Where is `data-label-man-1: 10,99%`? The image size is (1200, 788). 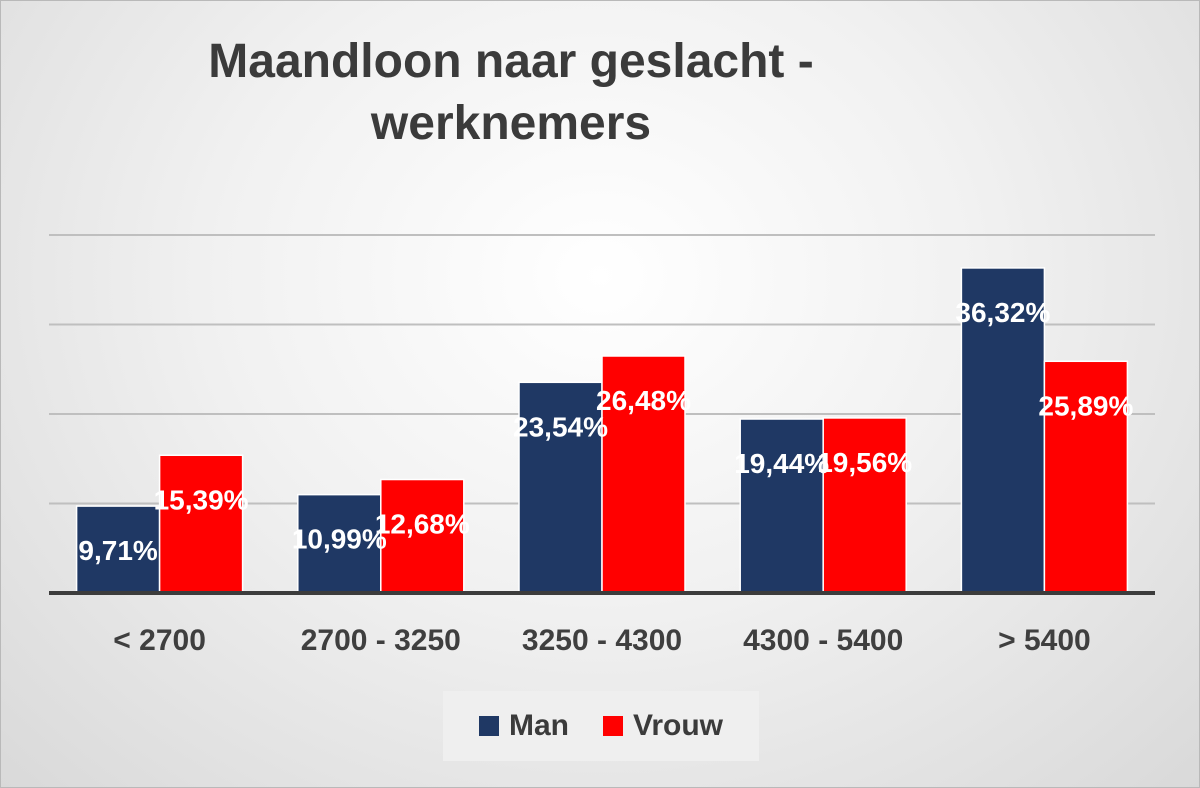 data-label-man-1: 10,99% is located at coordinates (339, 539).